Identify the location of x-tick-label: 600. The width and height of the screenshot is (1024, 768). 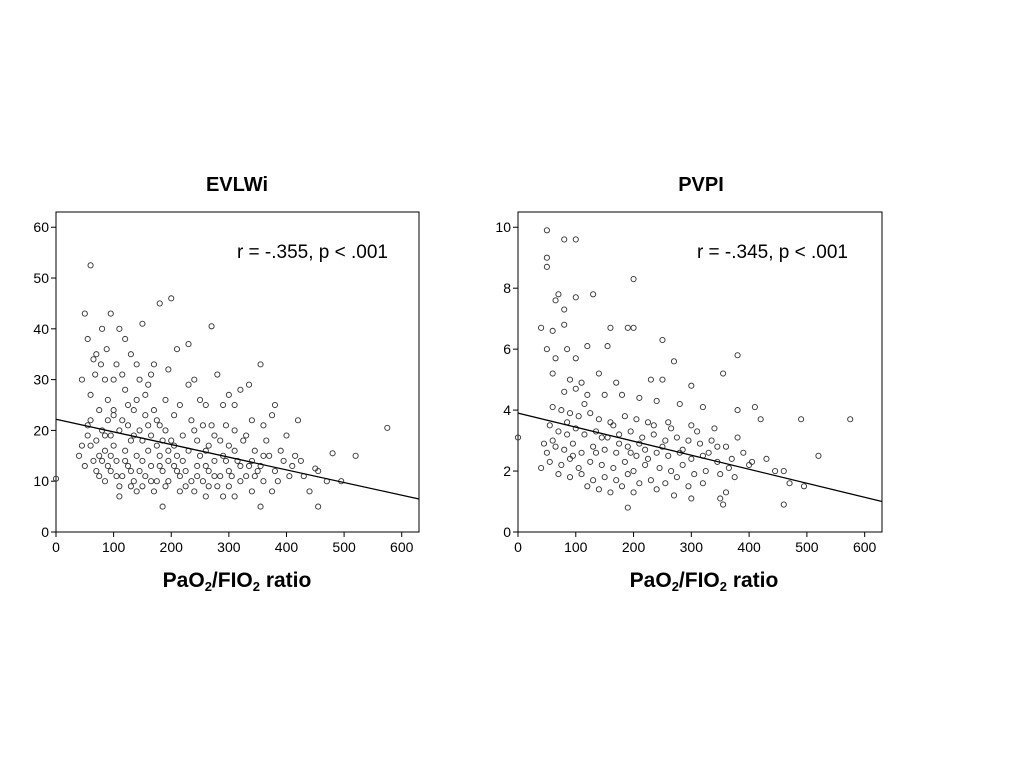
(402, 547).